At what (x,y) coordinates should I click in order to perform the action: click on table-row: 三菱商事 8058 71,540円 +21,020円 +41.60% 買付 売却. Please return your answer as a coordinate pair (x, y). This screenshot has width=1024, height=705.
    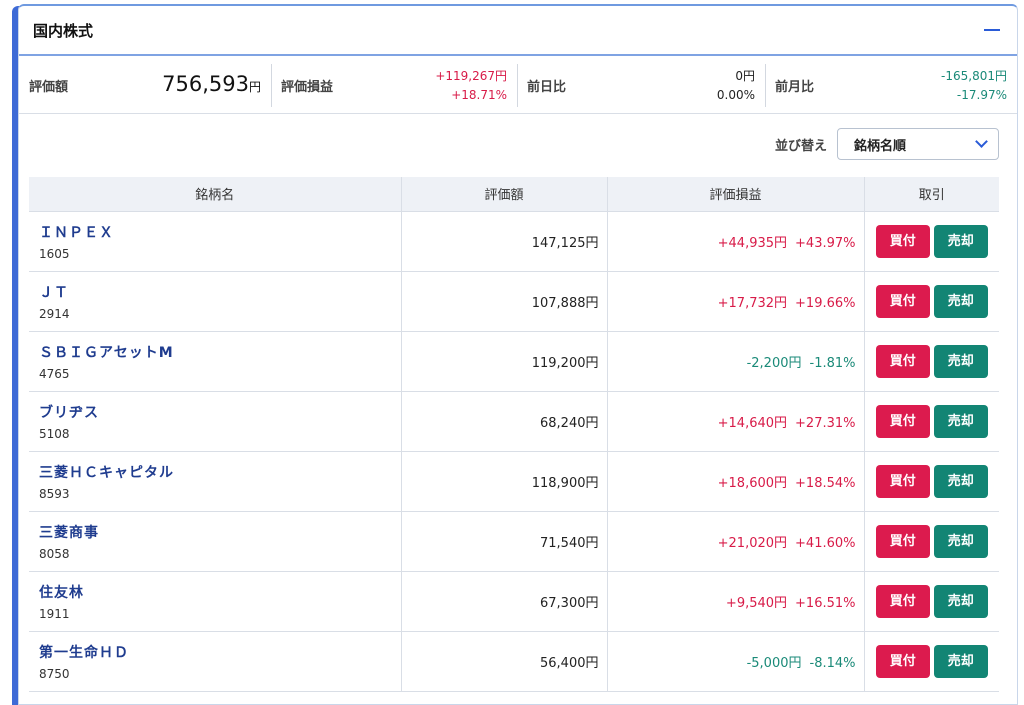
    Looking at the image, I should click on (514, 541).